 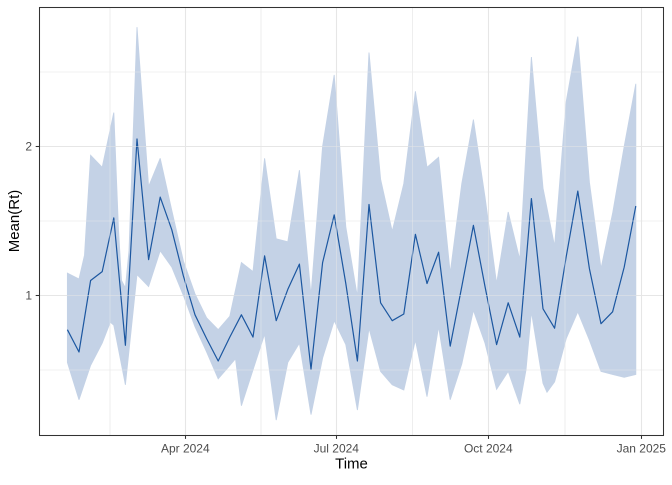 I want to click on svg-text: Oct 2024, so click(x=488, y=449).